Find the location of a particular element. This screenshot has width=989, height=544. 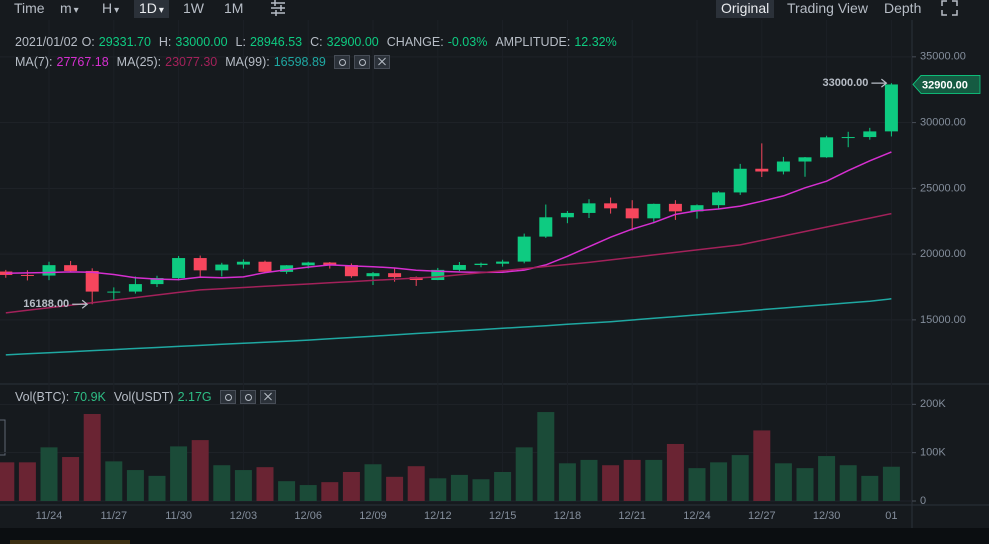

time-button: Time is located at coordinates (29, 8).